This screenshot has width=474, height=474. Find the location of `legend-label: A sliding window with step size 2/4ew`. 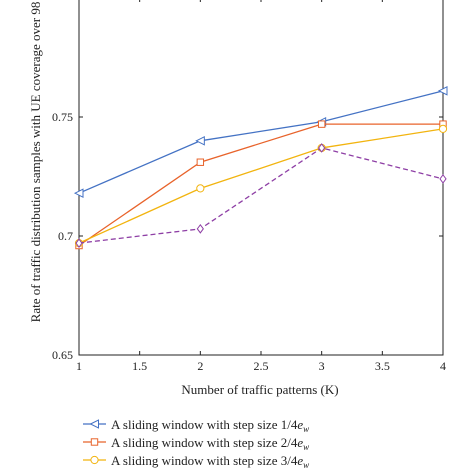

legend-label: A sliding window with step size 2/4ew is located at coordinates (210, 443).